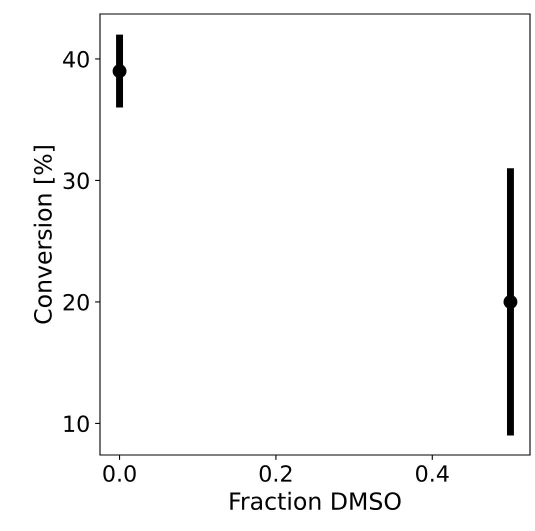 The width and height of the screenshot is (535, 531). I want to click on x-tick-label: 0.2, so click(276, 473).